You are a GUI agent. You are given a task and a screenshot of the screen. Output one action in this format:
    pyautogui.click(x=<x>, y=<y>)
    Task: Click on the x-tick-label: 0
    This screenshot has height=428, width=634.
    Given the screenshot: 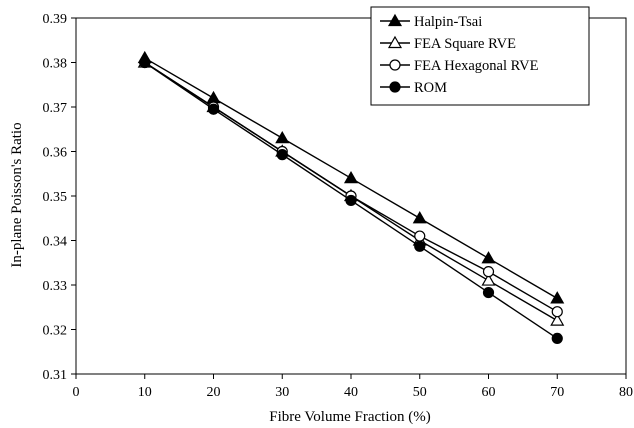 What is the action you would take?
    pyautogui.click(x=76, y=392)
    